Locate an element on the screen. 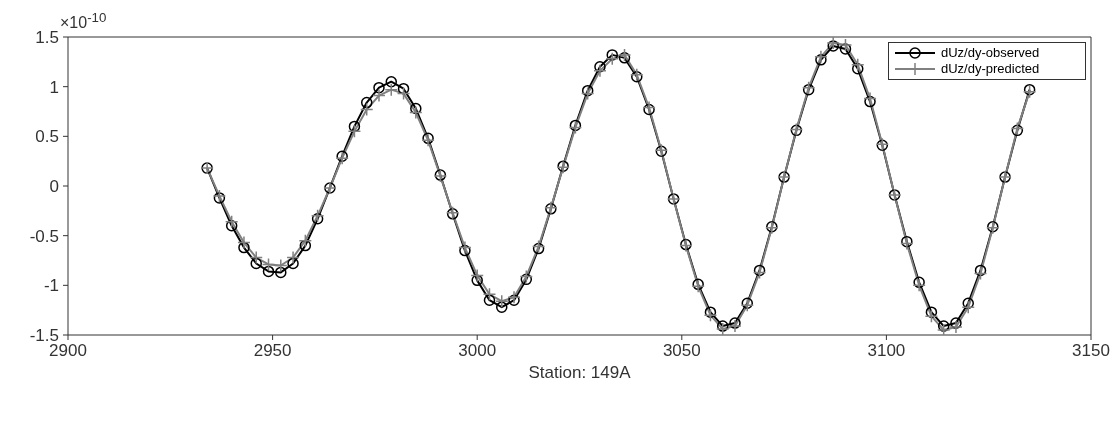 This screenshot has height=439, width=1120. x-tick-label: 2950 is located at coordinates (272, 351).